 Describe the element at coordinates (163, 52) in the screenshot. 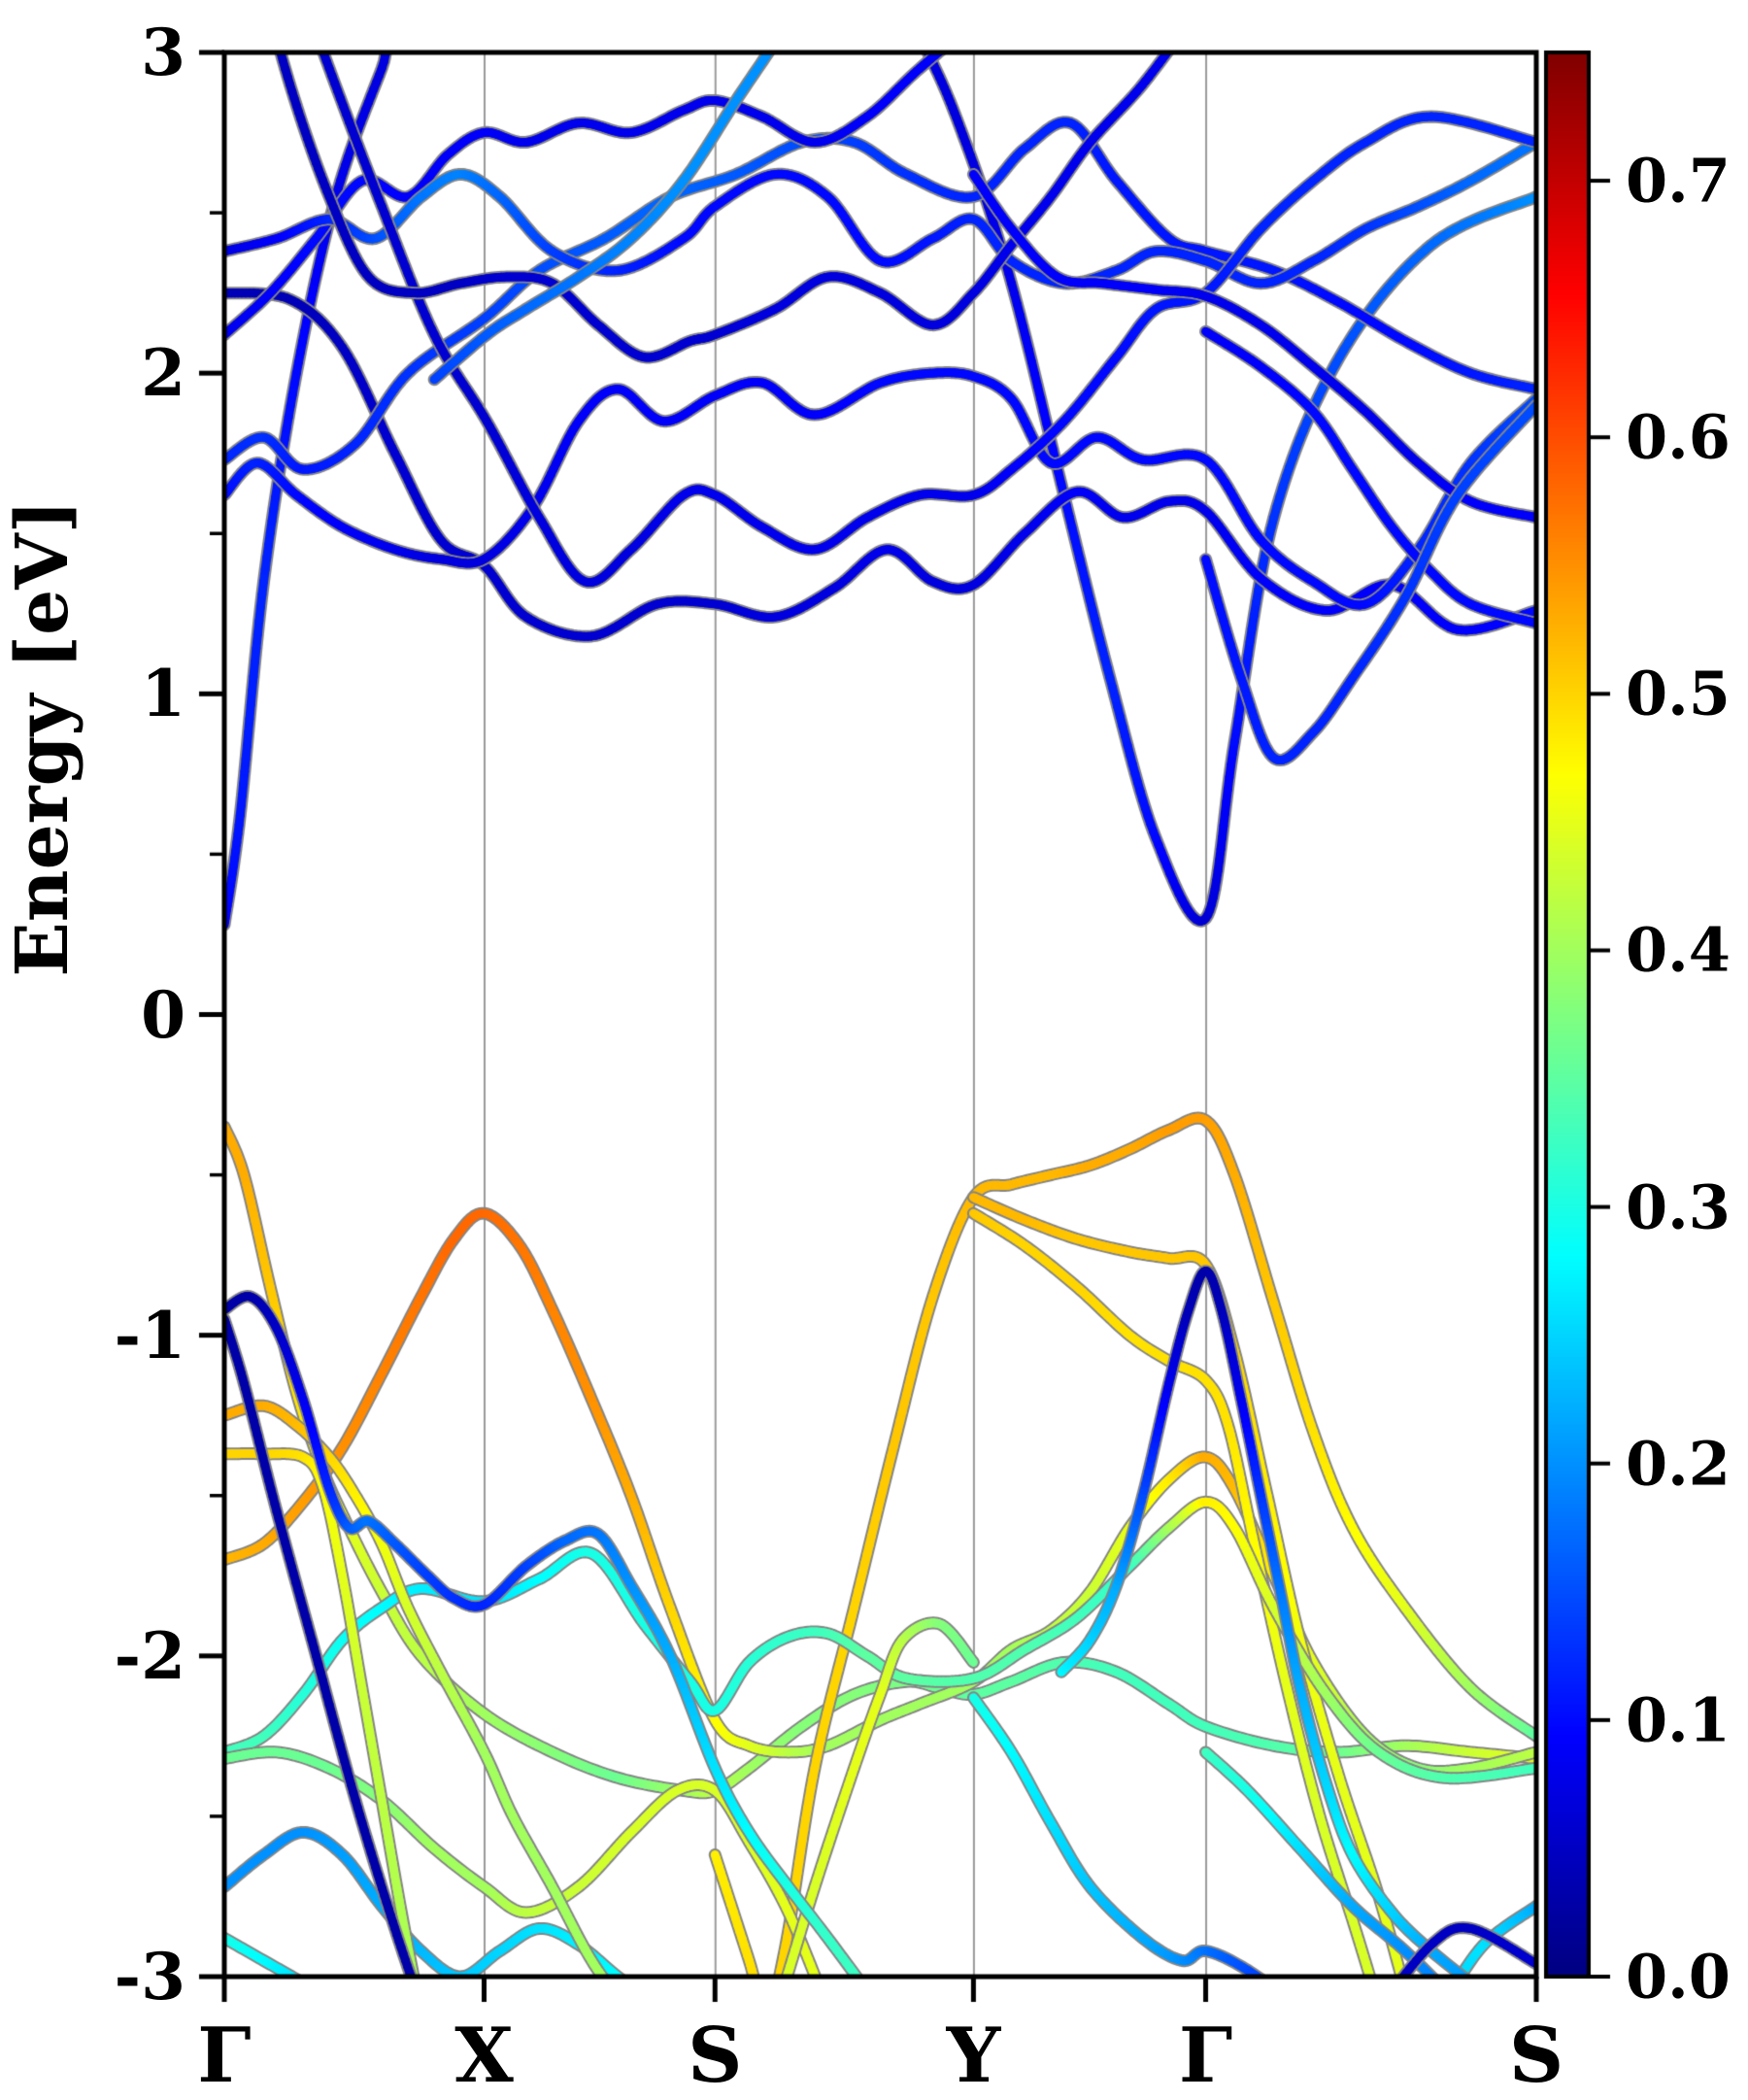

I see `y-tick-label: 3` at that location.